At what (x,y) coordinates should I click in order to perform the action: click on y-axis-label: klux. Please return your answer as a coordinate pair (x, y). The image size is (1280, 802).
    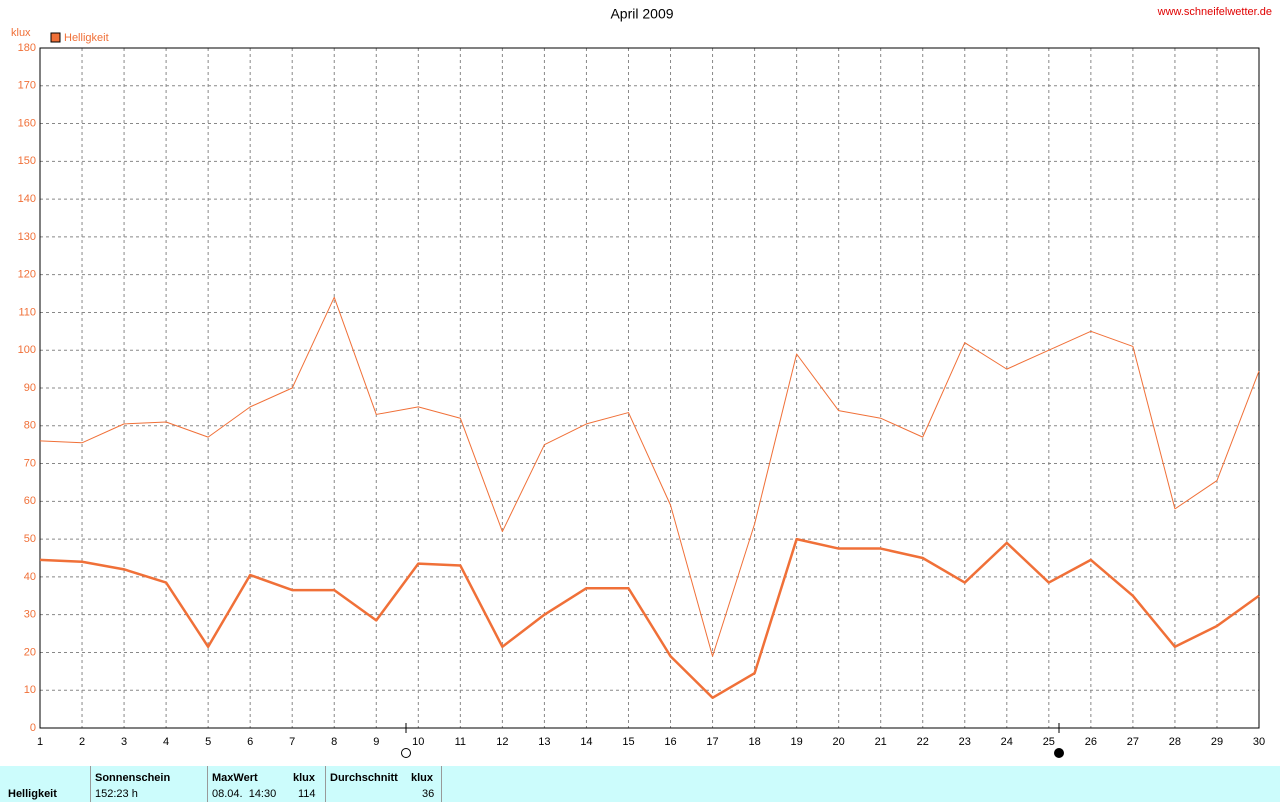
    Looking at the image, I should click on (21, 33).